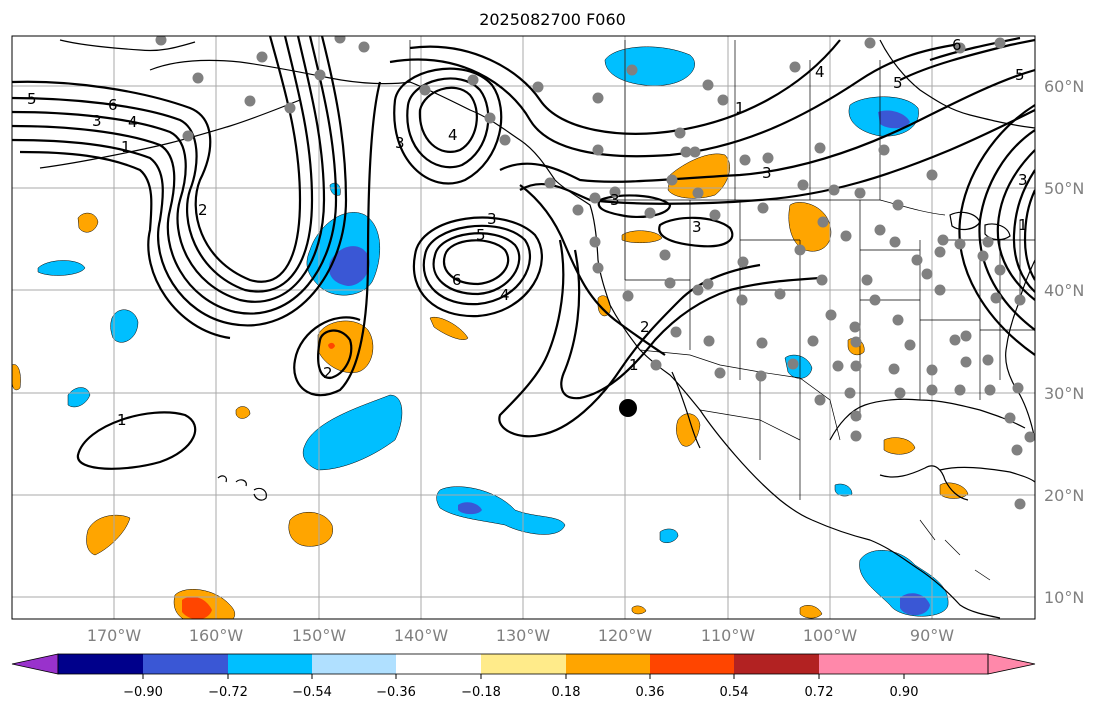 The image size is (1105, 712). I want to click on highlight-point-marker, so click(628, 408).